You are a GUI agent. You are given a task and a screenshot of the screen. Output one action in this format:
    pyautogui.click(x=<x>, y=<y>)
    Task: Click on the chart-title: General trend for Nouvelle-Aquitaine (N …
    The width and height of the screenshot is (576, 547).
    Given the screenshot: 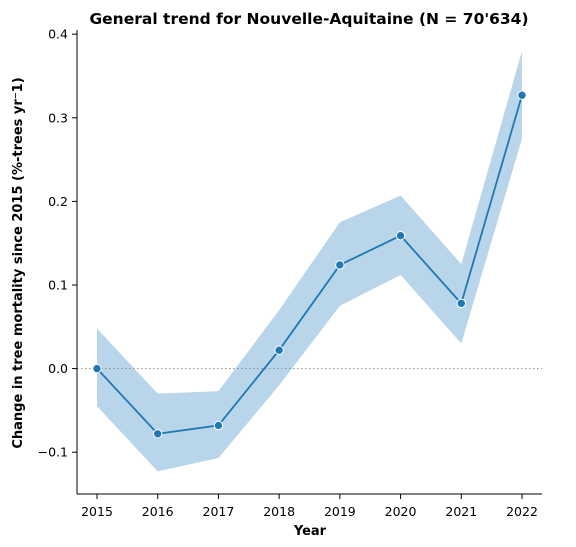 What is the action you would take?
    pyautogui.click(x=308, y=19)
    